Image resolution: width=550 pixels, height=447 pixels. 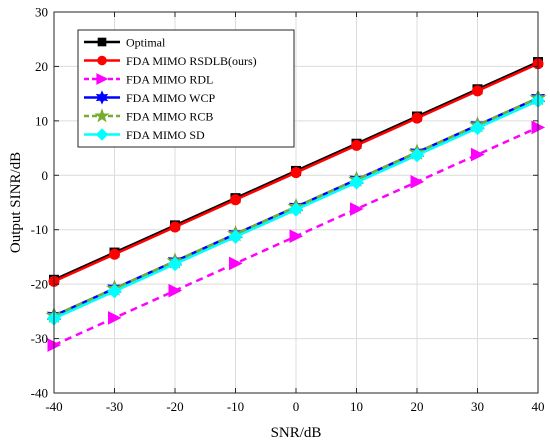 I want to click on x-tick-label: 0, so click(x=296, y=406).